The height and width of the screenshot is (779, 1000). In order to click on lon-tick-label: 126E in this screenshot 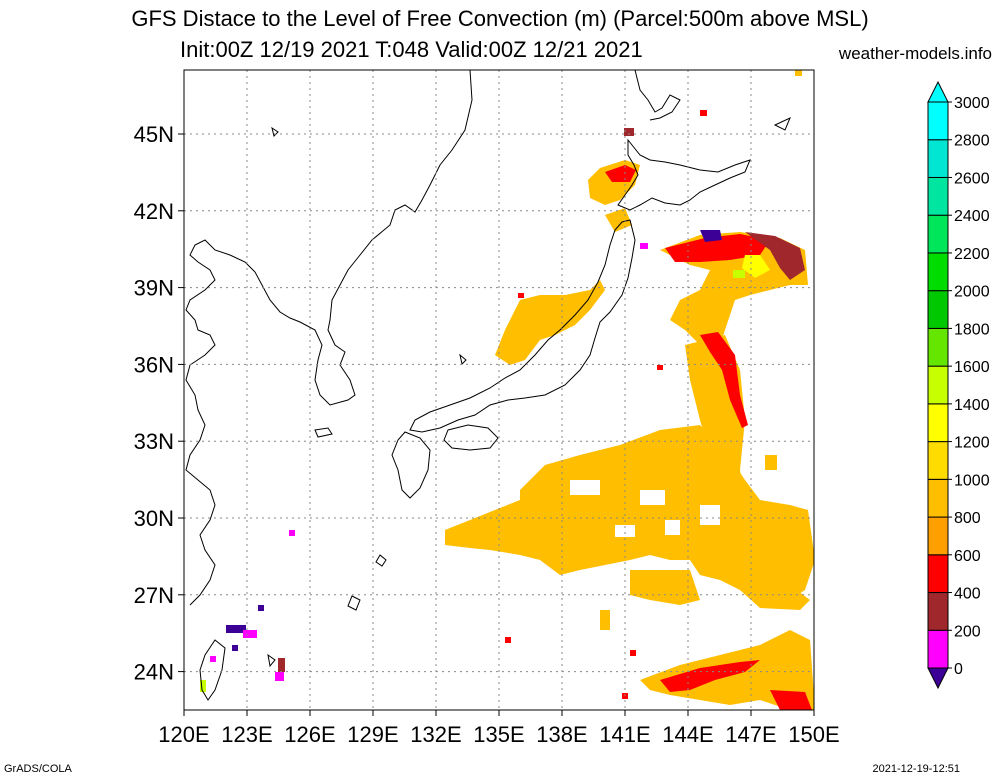, I will do `click(309, 734)`.